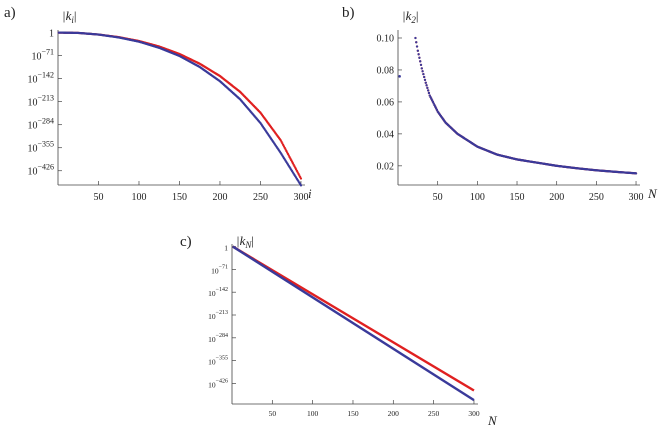  Describe the element at coordinates (386, 38) in the screenshot. I see `y-tick-label: 0.10` at that location.